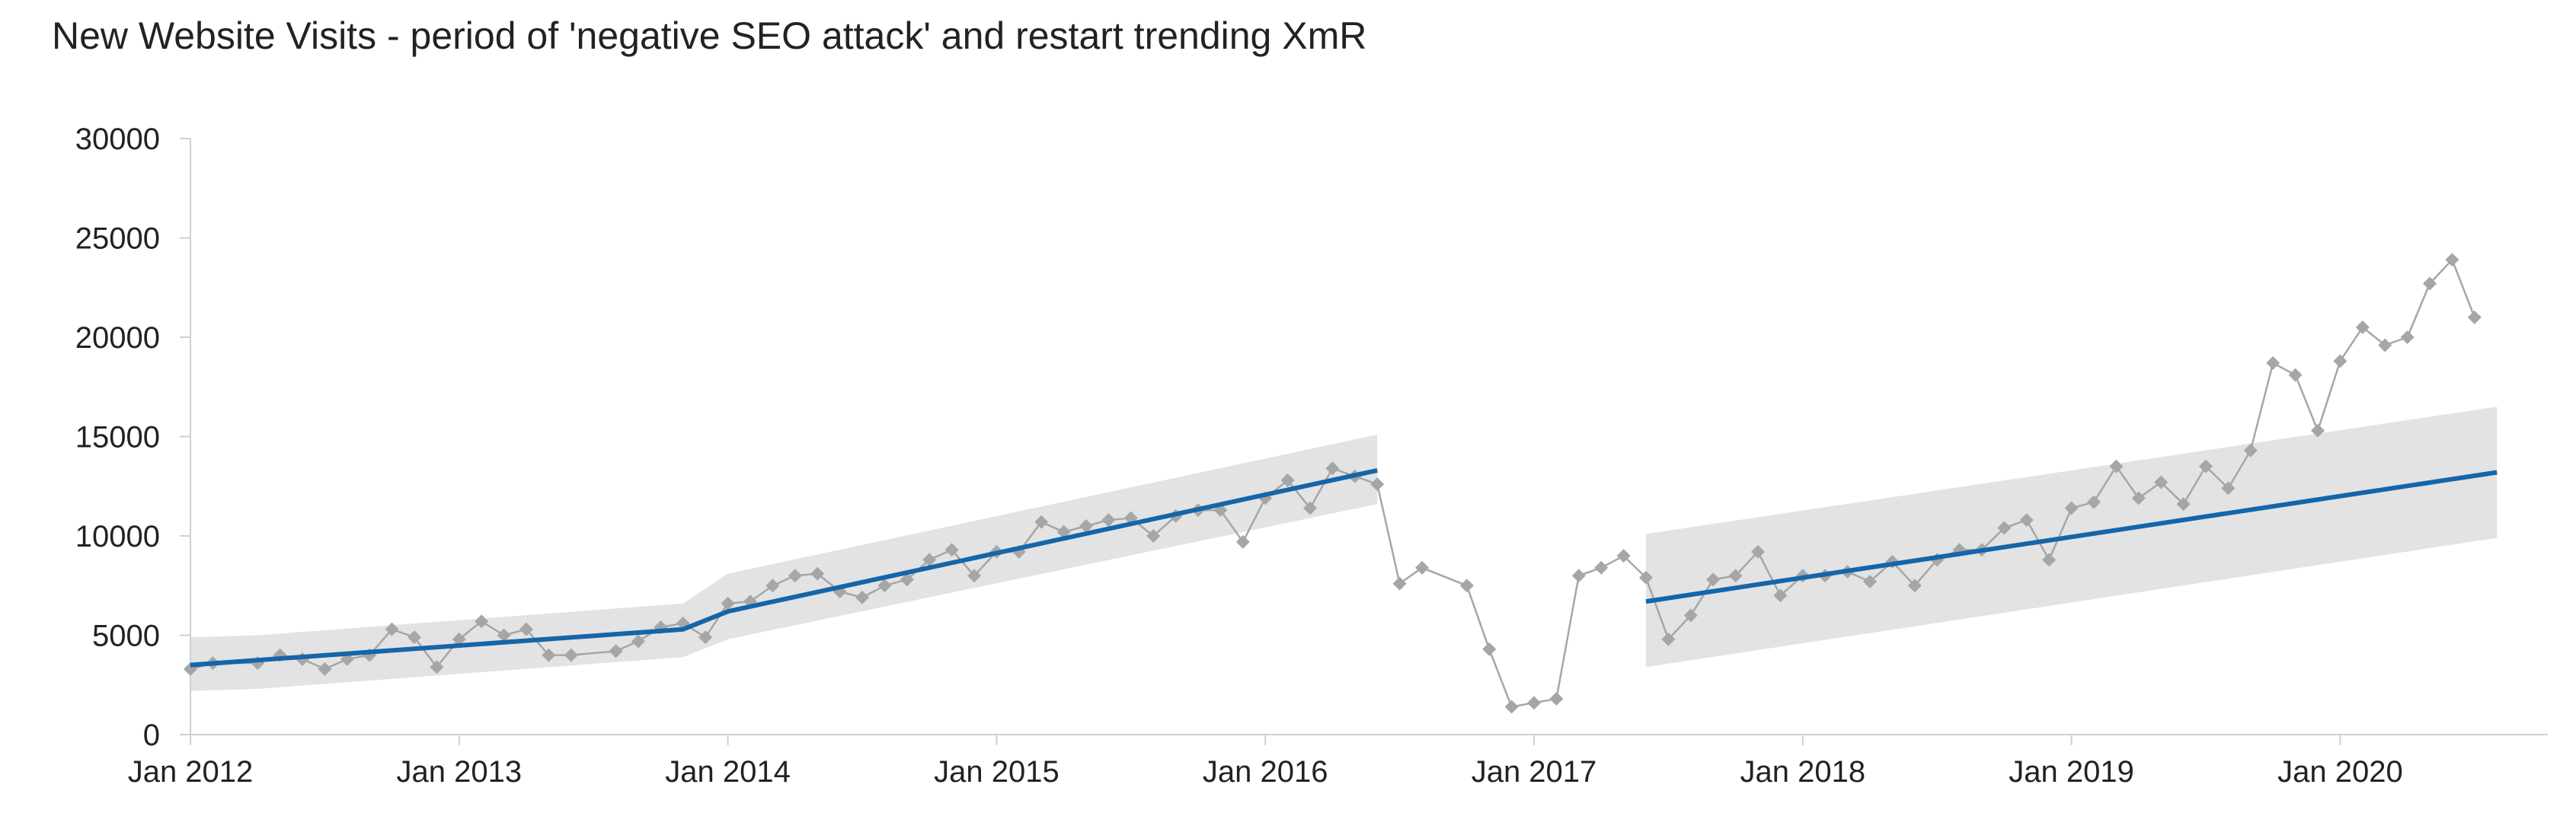 Image resolution: width=2576 pixels, height=829 pixels. What do you see at coordinates (117, 239) in the screenshot?
I see `y-tick-label: 25000` at bounding box center [117, 239].